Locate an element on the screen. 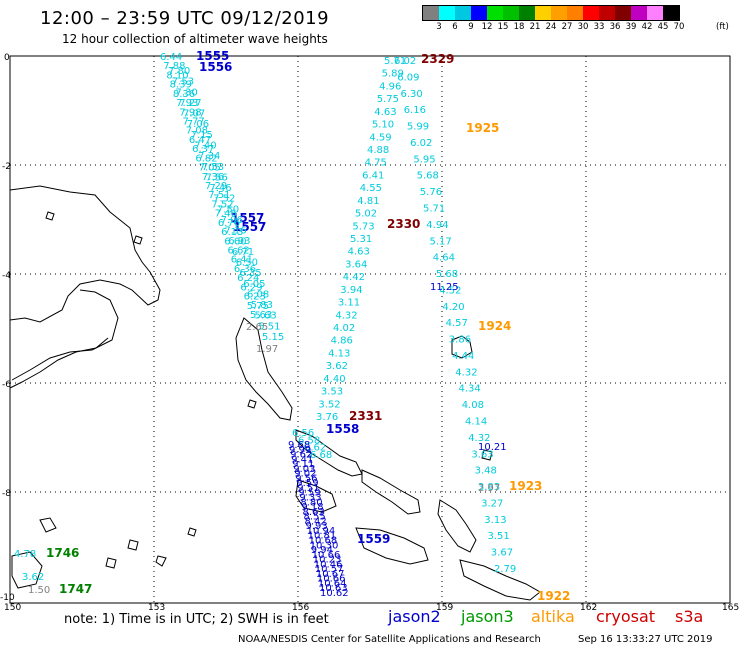 The width and height of the screenshot is (740, 650). wave-height-value: 6.16 is located at coordinates (415, 110).